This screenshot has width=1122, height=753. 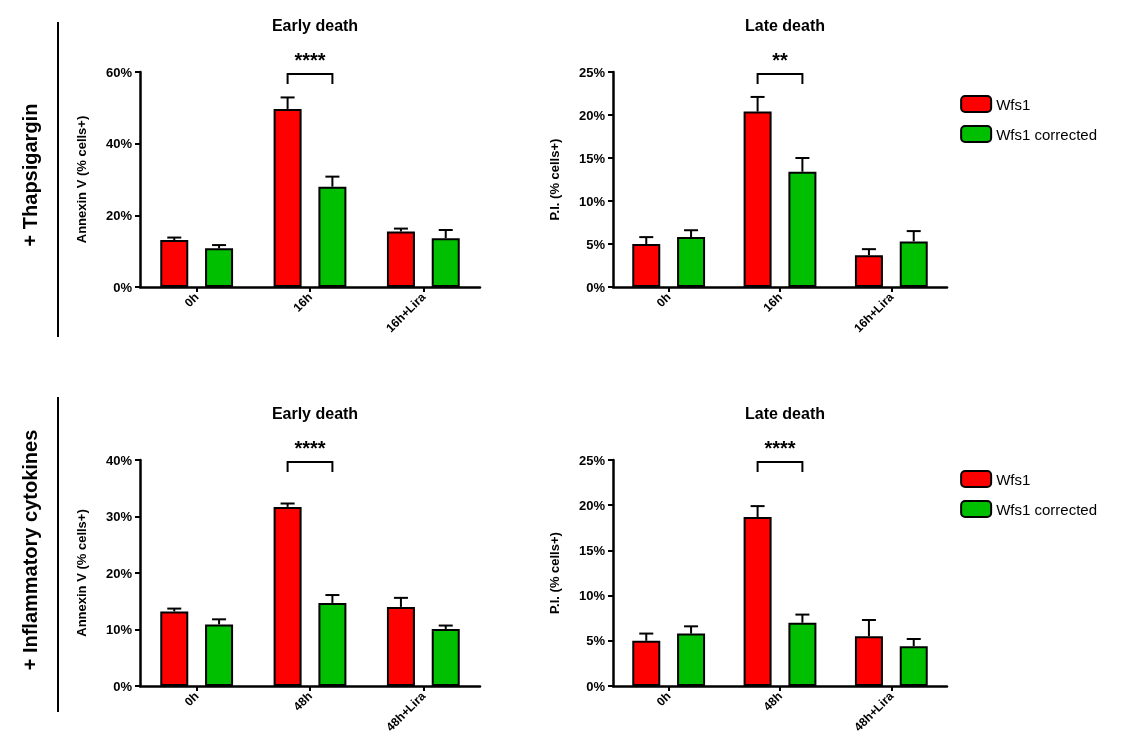 What do you see at coordinates (30, 550) in the screenshot?
I see `text: + Inflammatory cytokines` at bounding box center [30, 550].